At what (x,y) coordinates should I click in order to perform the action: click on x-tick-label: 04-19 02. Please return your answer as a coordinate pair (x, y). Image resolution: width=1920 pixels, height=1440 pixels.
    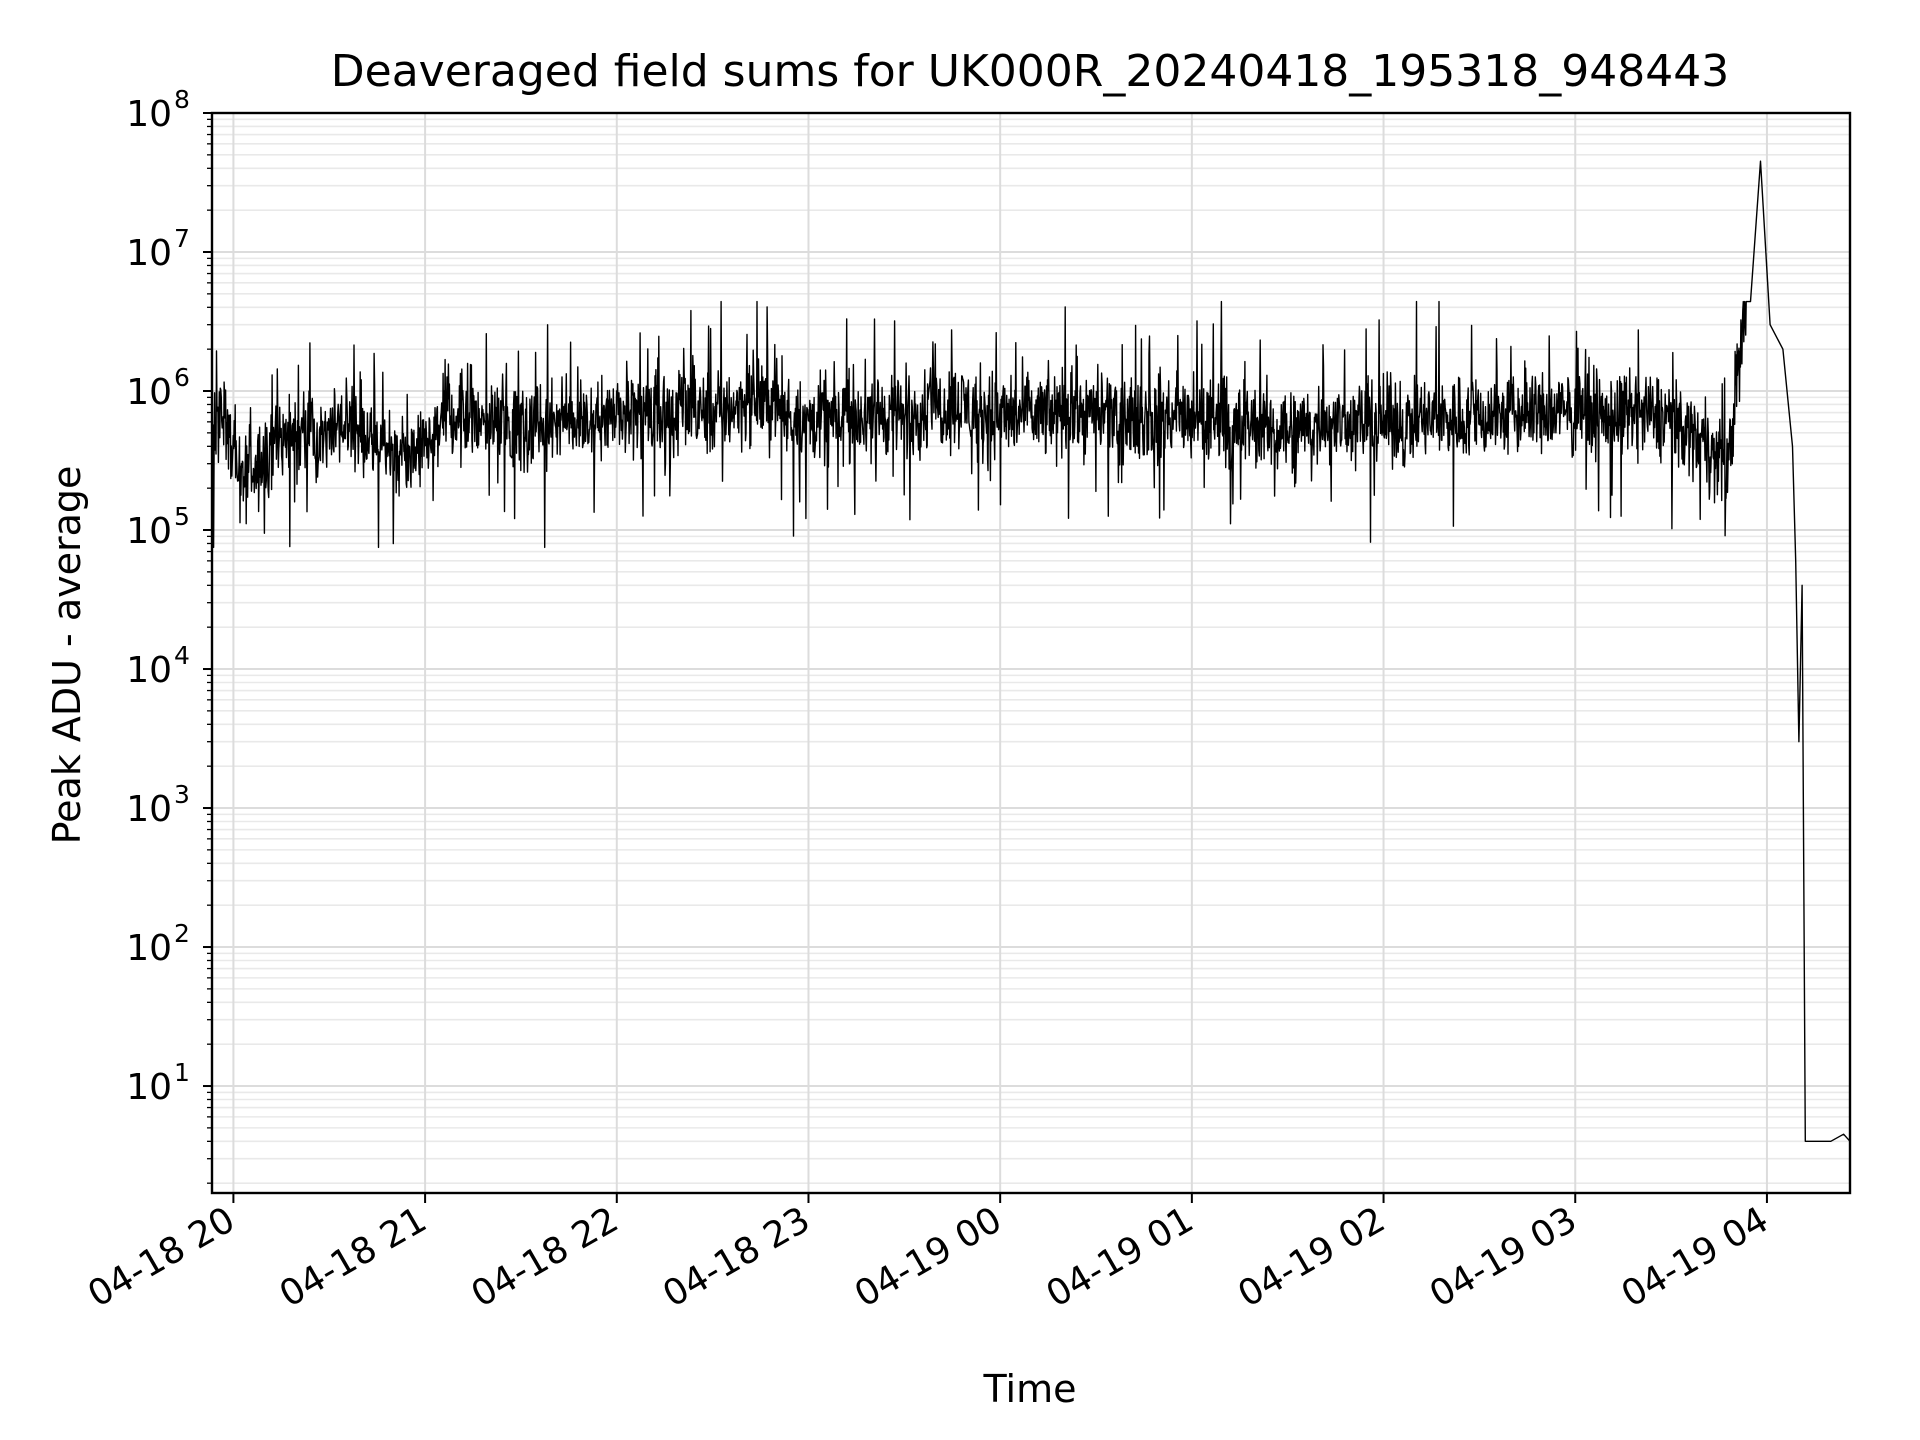
    Looking at the image, I should click on (1311, 1257).